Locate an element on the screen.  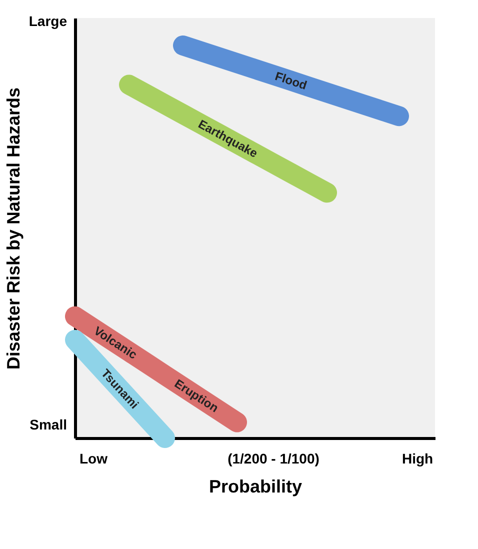
x-axis-title: Probability is located at coordinates (255, 486).